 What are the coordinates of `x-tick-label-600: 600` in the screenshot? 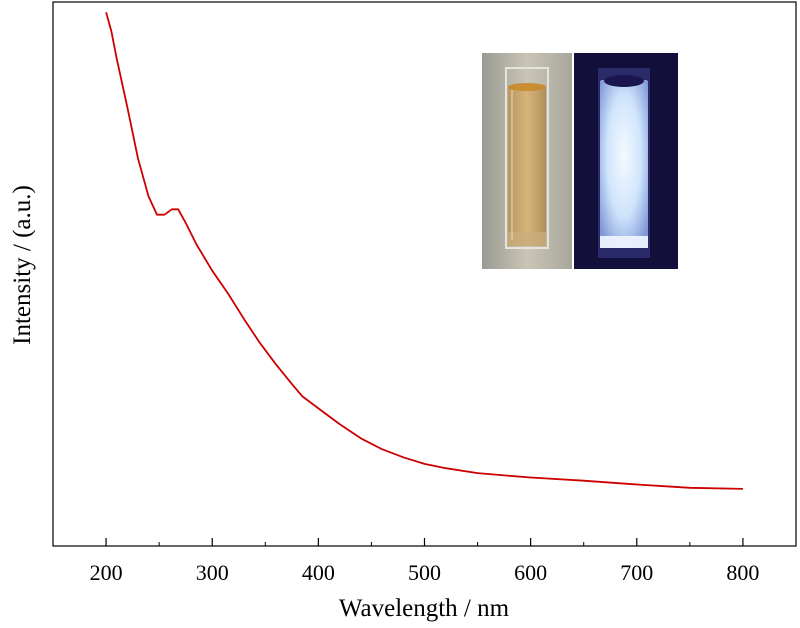 It's located at (530, 572).